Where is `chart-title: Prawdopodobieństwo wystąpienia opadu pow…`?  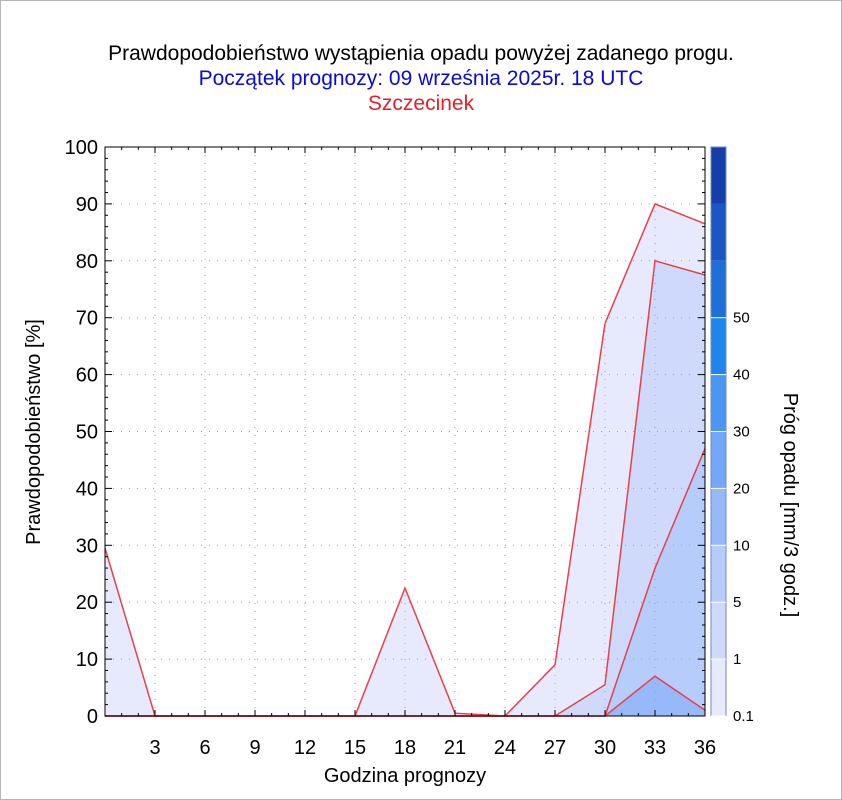 chart-title: Prawdopodobieństwo wystąpienia opadu pow… is located at coordinates (421, 53).